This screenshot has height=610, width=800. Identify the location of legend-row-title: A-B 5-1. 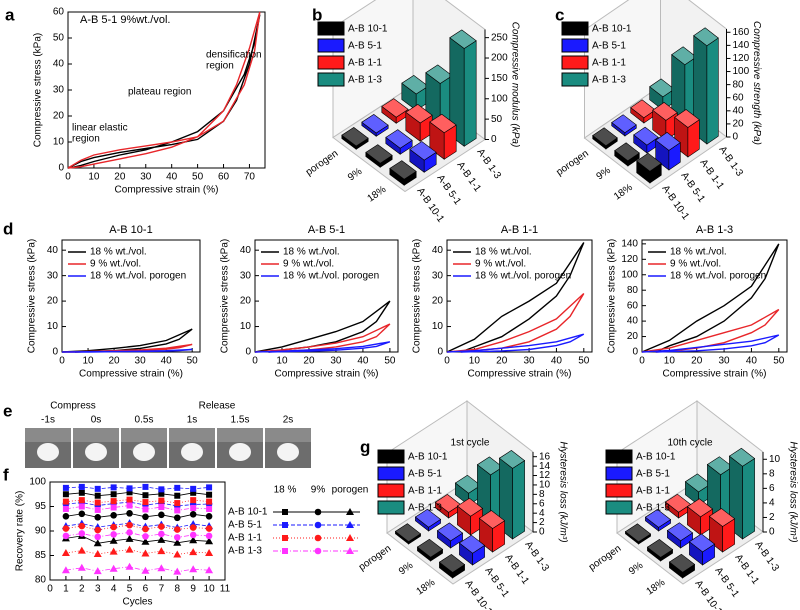
(245, 525).